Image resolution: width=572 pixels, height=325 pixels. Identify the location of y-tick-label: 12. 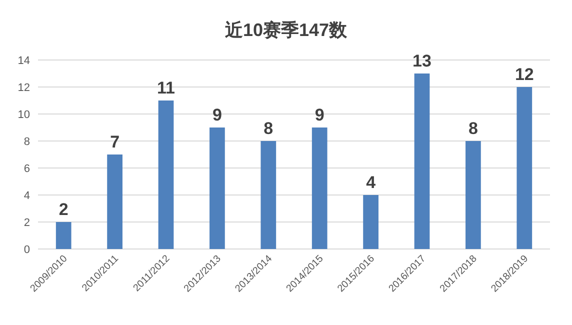
(24, 88).